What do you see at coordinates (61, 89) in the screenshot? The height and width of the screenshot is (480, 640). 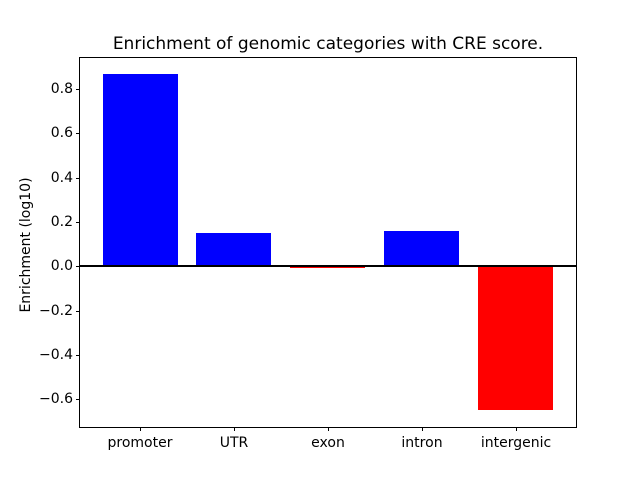 I see `y-tick-label: 0.8` at bounding box center [61, 89].